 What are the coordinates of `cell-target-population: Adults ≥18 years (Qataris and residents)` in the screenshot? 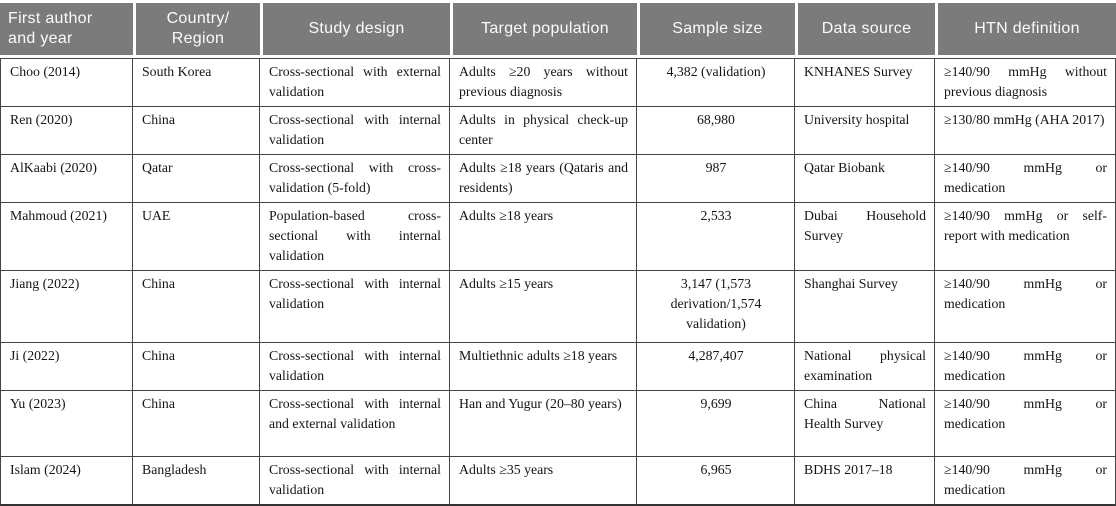 It's located at (543, 179).